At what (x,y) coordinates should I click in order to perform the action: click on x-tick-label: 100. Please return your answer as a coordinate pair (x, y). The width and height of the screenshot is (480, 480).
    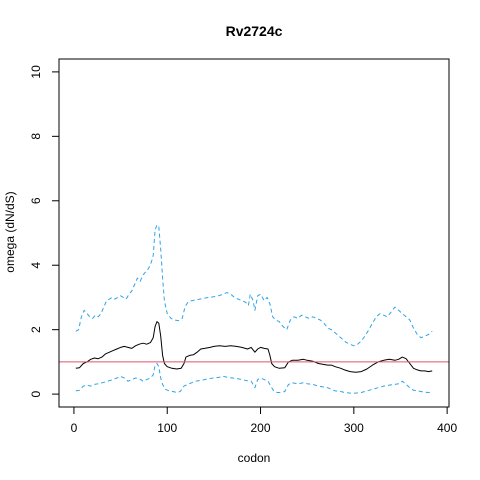
    Looking at the image, I should click on (167, 428).